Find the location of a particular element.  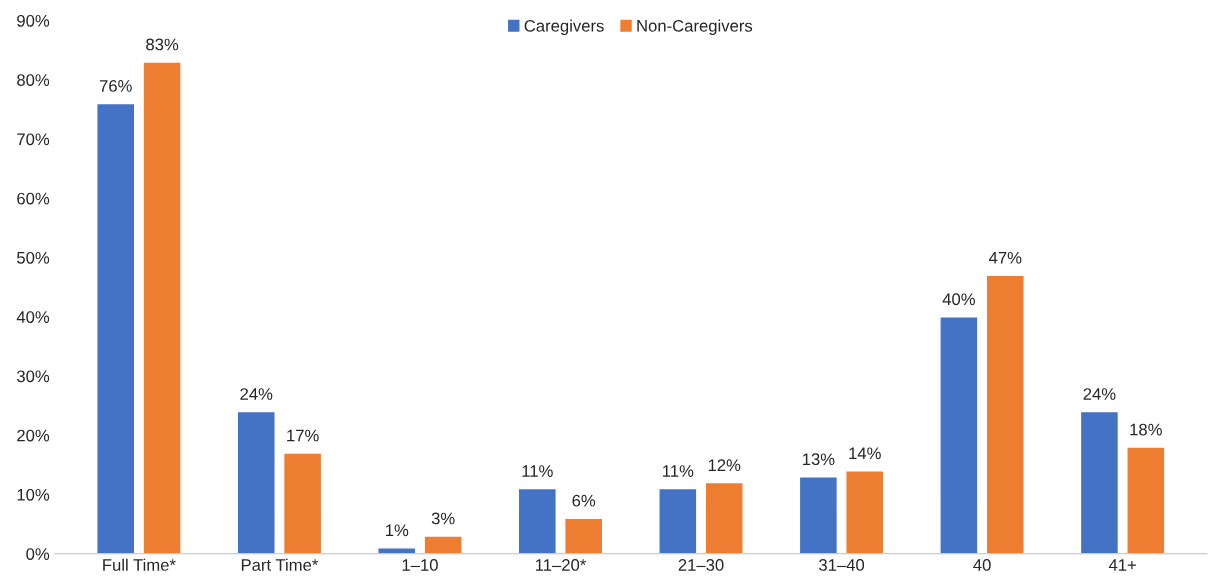

data-label: 3% is located at coordinates (443, 518).